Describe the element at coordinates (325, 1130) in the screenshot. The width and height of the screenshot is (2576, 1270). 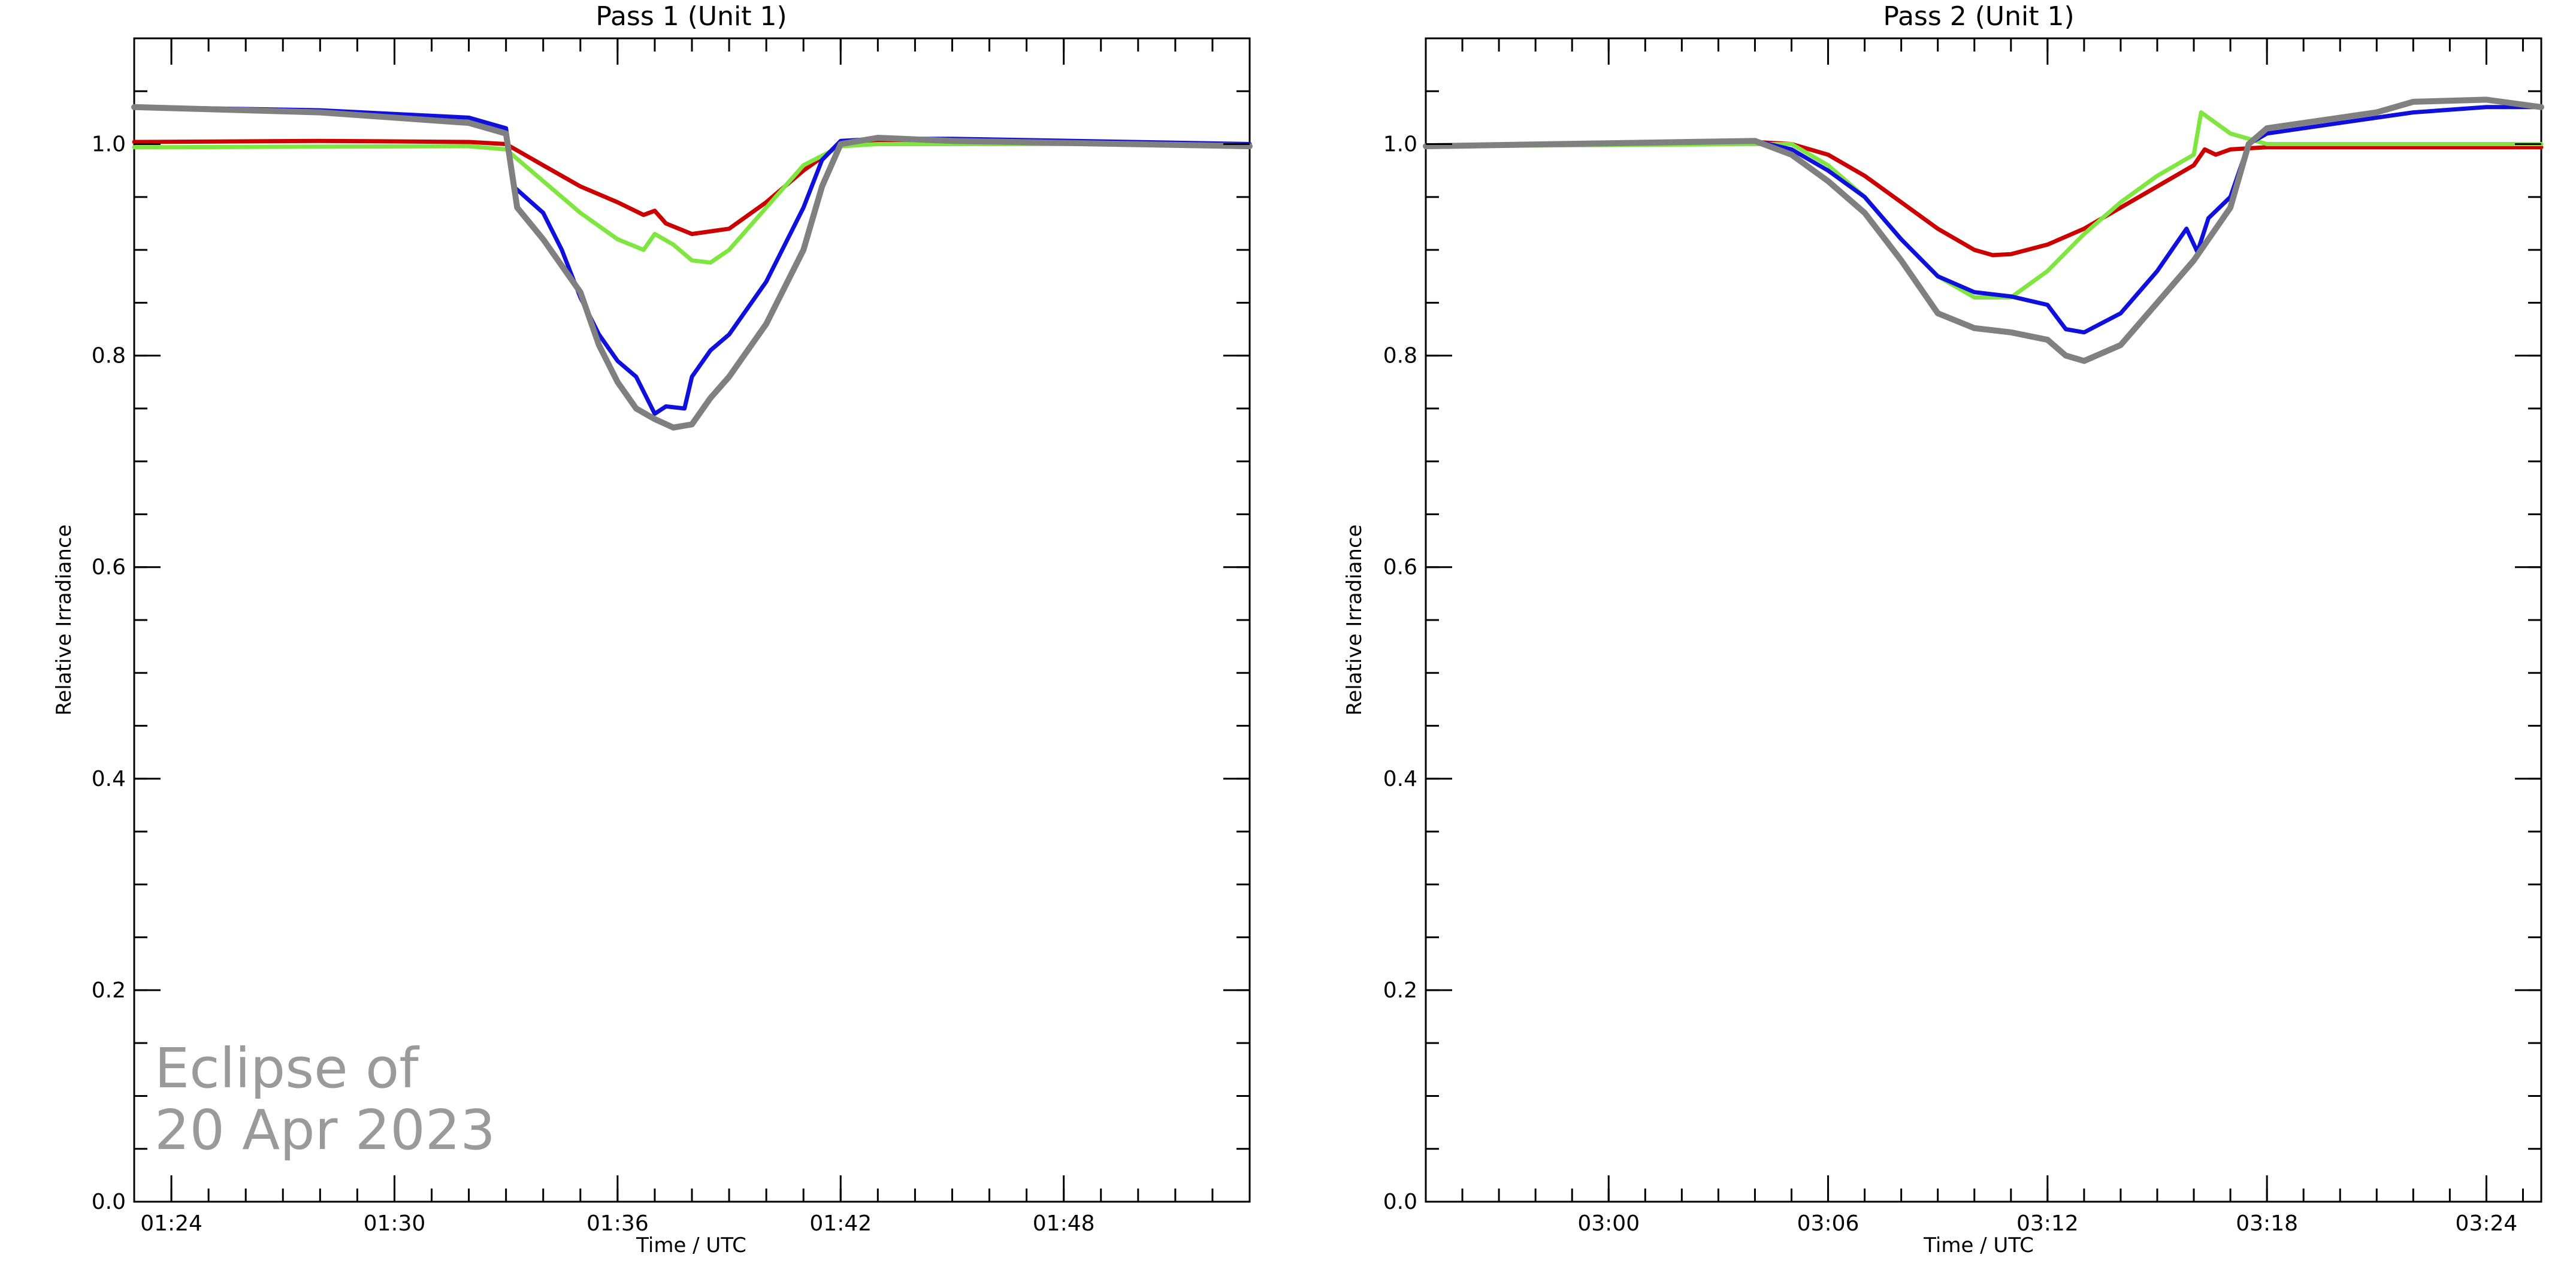
I see `annotation-line-2: 20 Apr 2023` at that location.